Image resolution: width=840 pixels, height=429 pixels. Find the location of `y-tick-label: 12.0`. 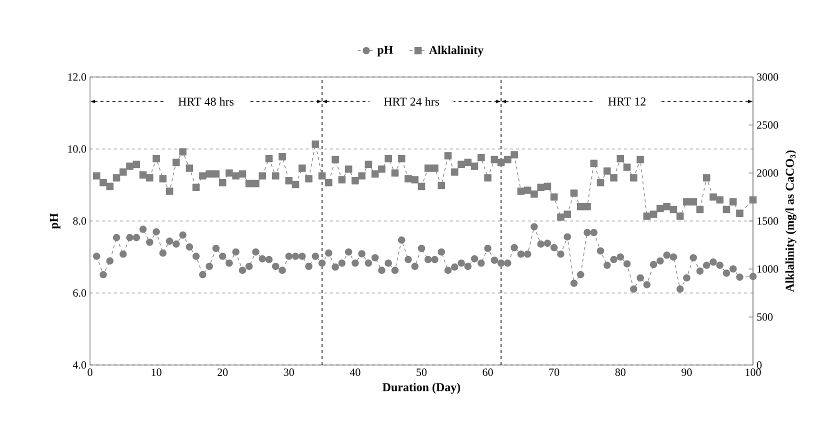

y-tick-label: 12.0 is located at coordinates (77, 77).